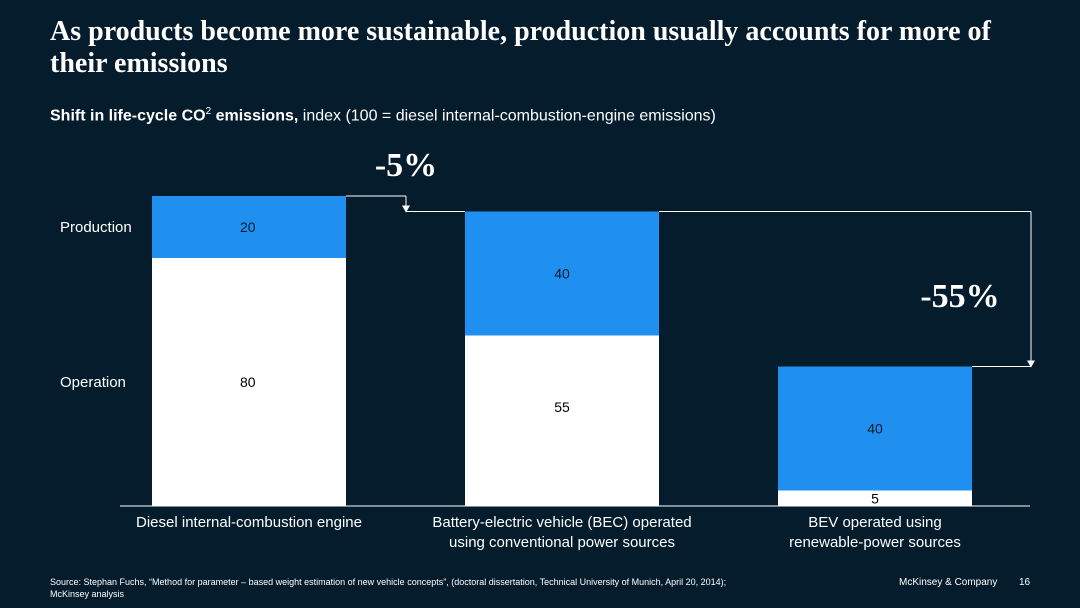  Describe the element at coordinates (255, 116) in the screenshot. I see `subtitle-bold-end: emissions,` at that location.